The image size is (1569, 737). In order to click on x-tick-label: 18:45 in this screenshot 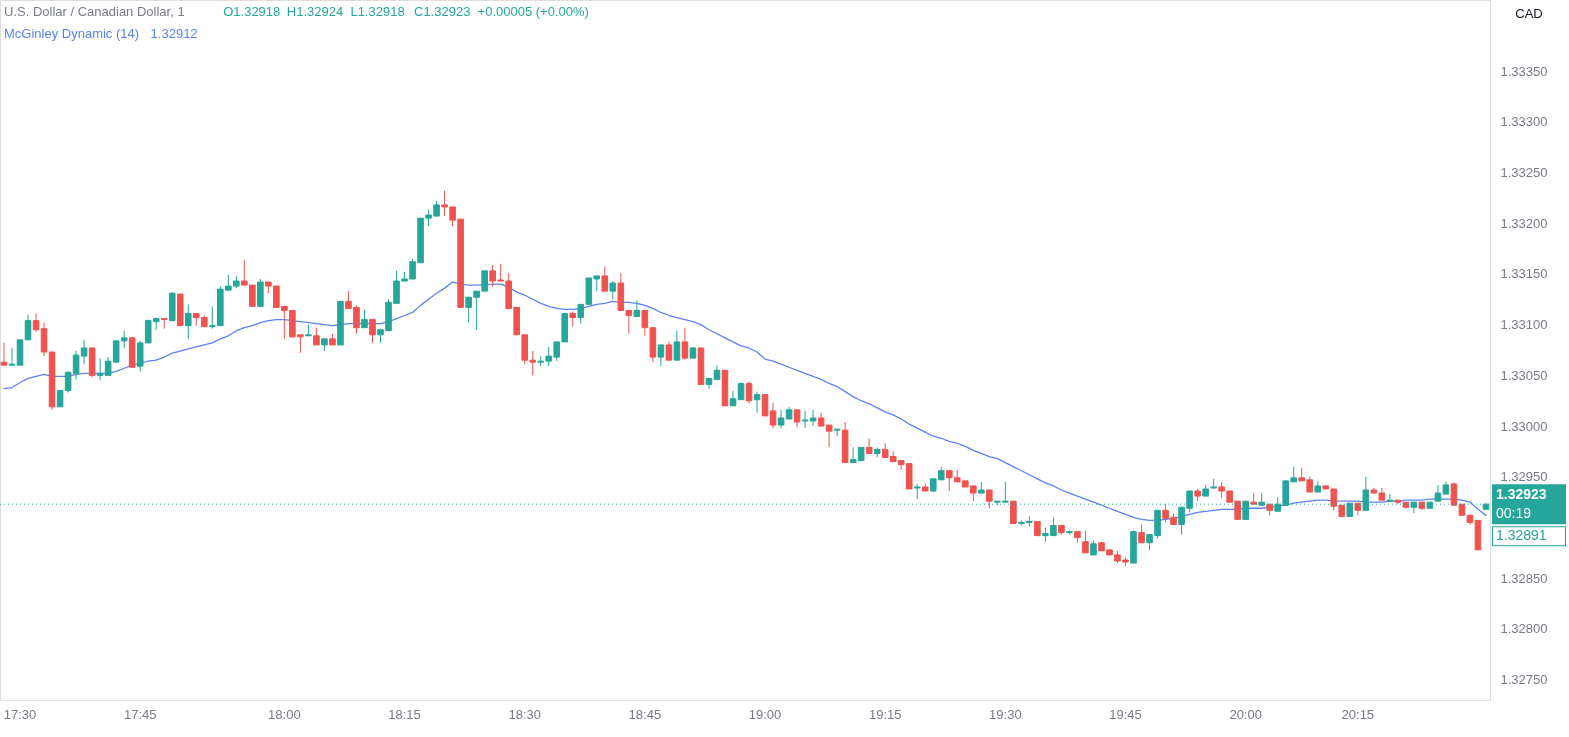, I will do `click(645, 714)`.